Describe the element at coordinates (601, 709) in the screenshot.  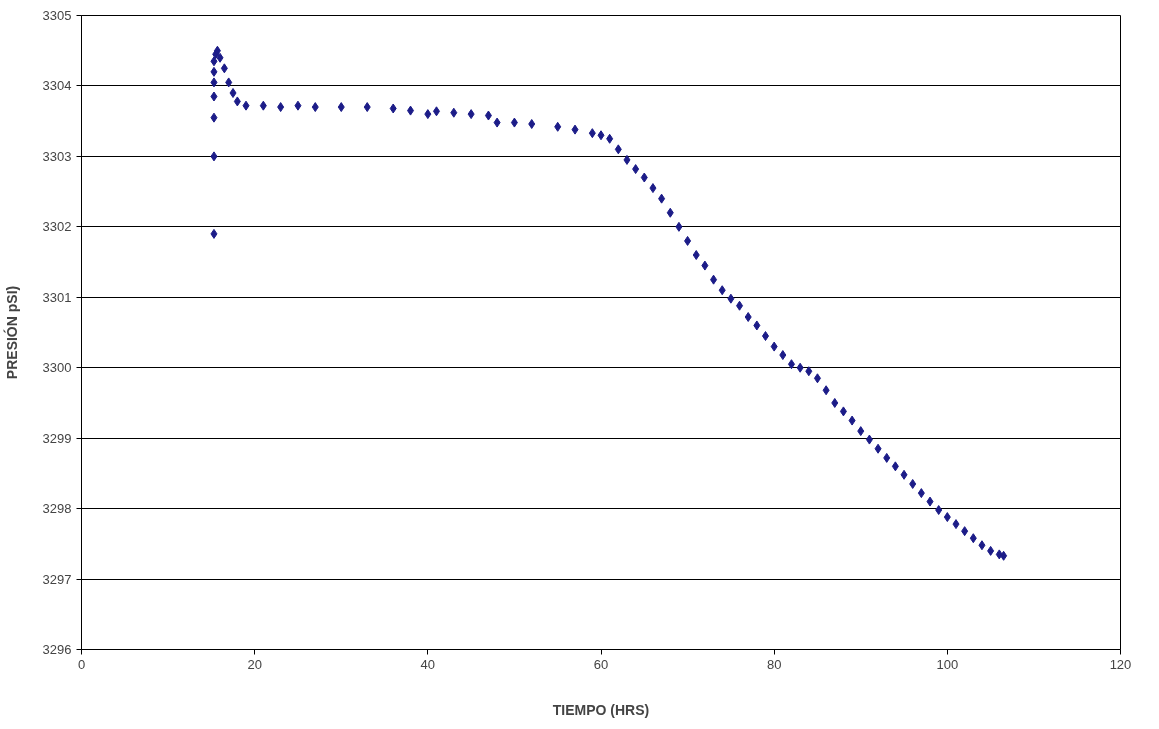
I see `x-axis-title: TIEMPO (HRS)` at that location.